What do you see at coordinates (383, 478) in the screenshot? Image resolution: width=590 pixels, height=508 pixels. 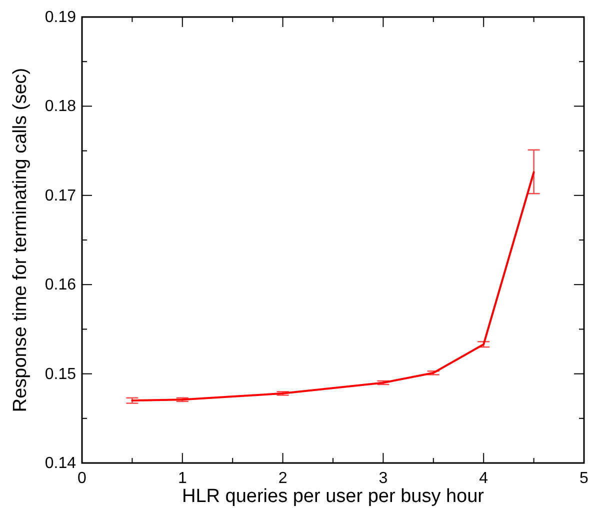 I see `x-tick-label: 3` at bounding box center [383, 478].